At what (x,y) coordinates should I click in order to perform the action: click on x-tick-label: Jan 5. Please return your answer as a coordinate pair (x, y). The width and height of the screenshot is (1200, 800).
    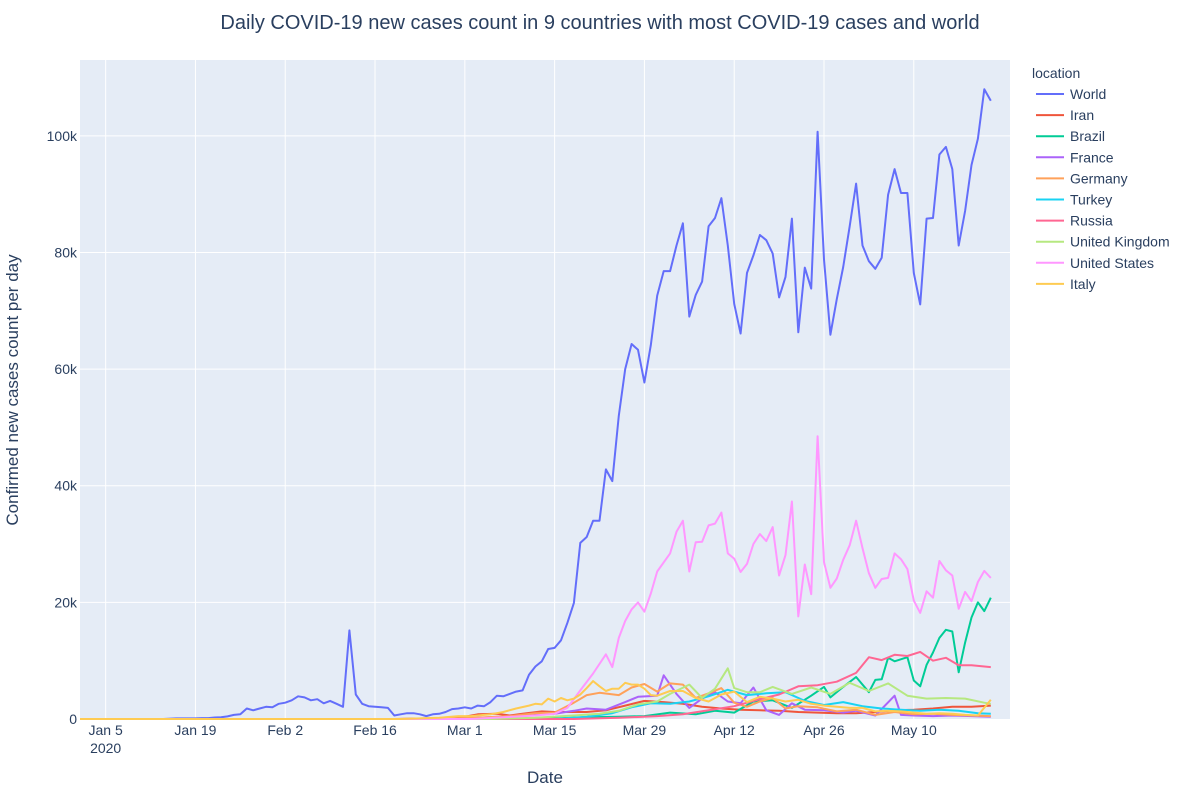
    Looking at the image, I should click on (106, 730).